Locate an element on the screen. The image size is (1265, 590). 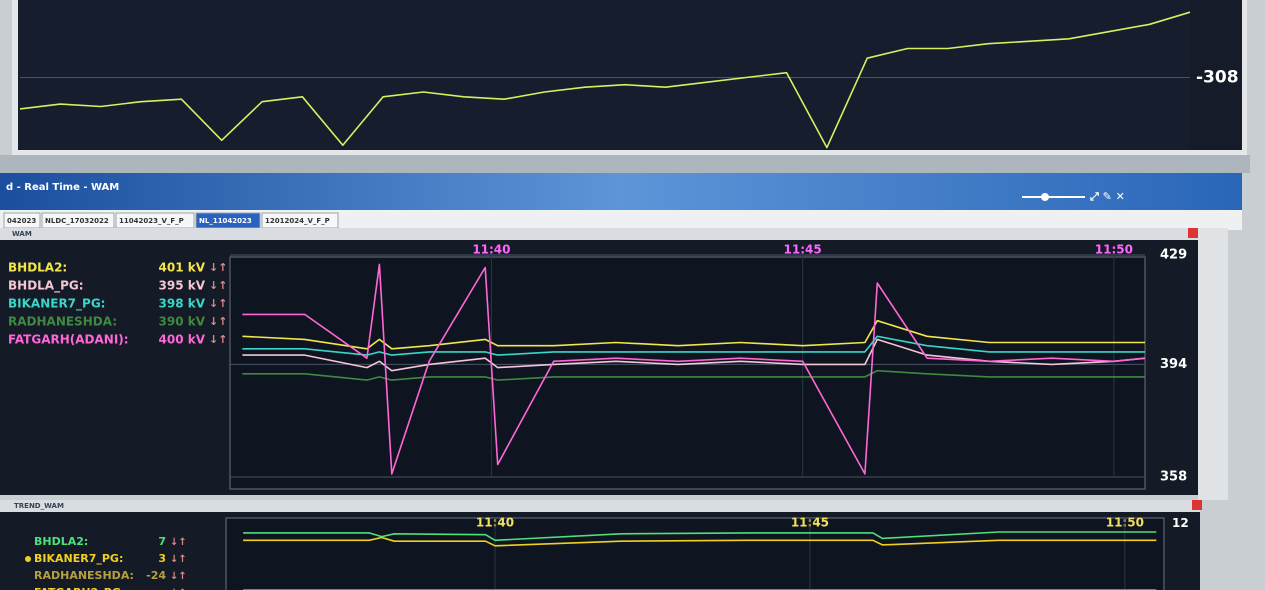
y-tick-label: 394 is located at coordinates (1173, 364).